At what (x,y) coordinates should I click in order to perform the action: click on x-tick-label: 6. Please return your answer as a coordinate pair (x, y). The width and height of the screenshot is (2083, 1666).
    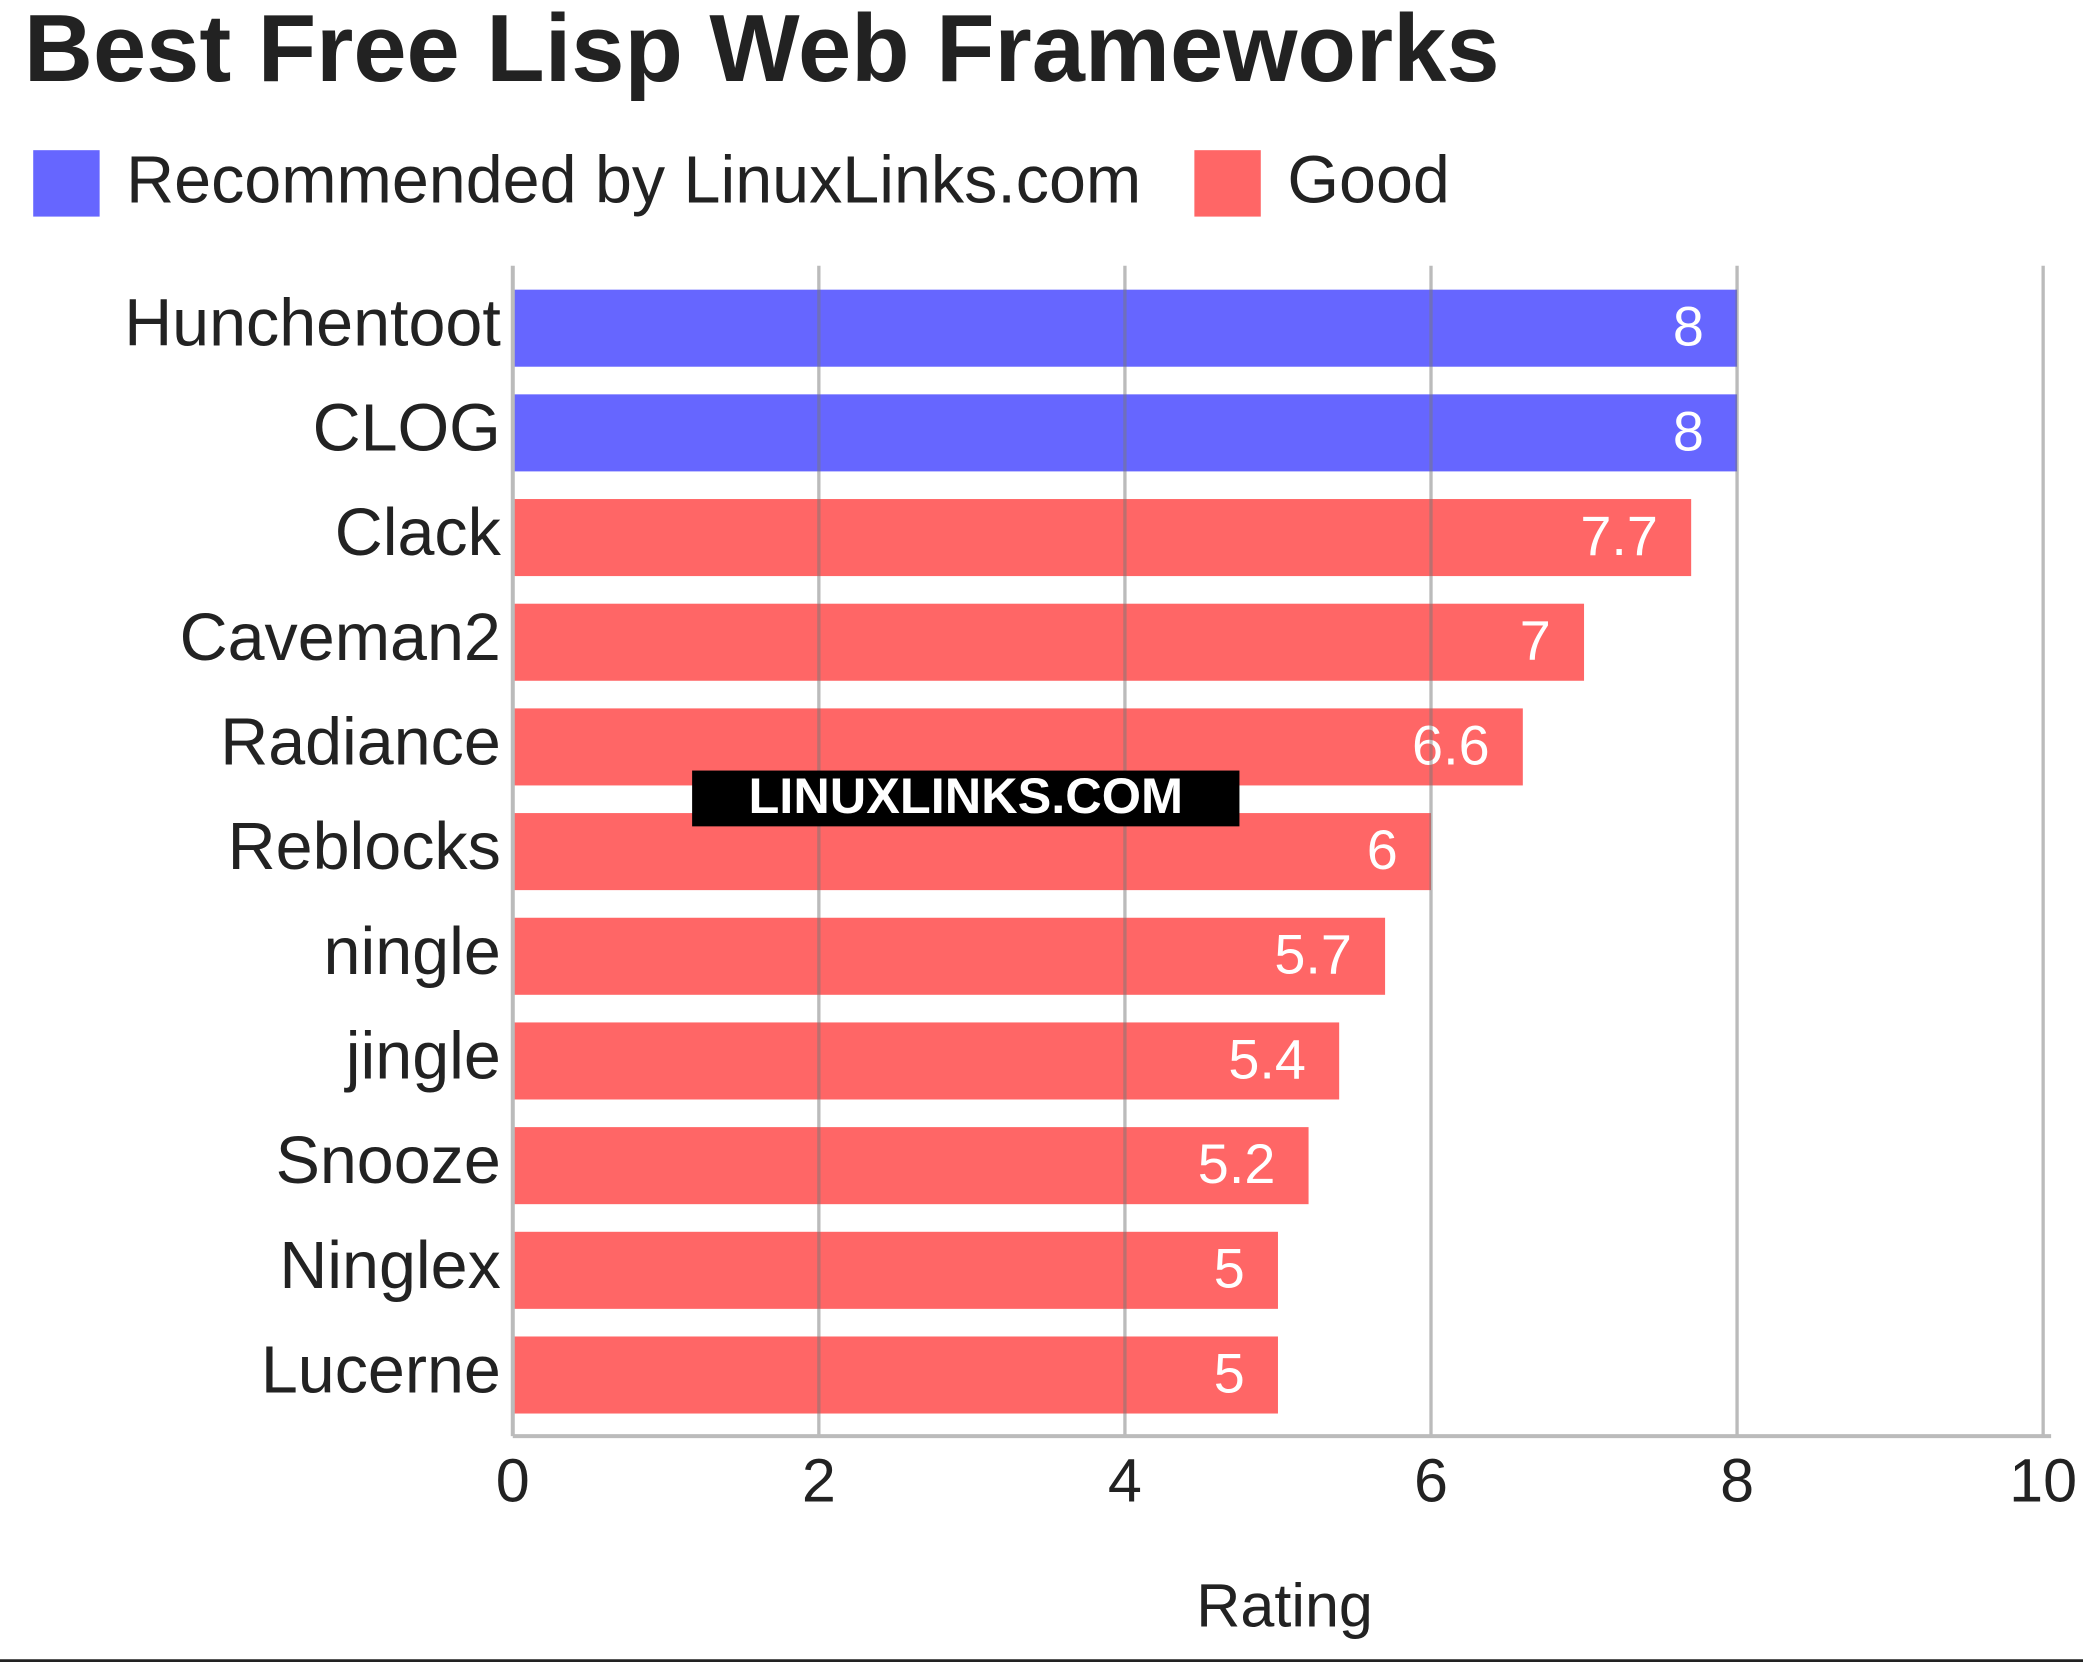
    Looking at the image, I should click on (1431, 1480).